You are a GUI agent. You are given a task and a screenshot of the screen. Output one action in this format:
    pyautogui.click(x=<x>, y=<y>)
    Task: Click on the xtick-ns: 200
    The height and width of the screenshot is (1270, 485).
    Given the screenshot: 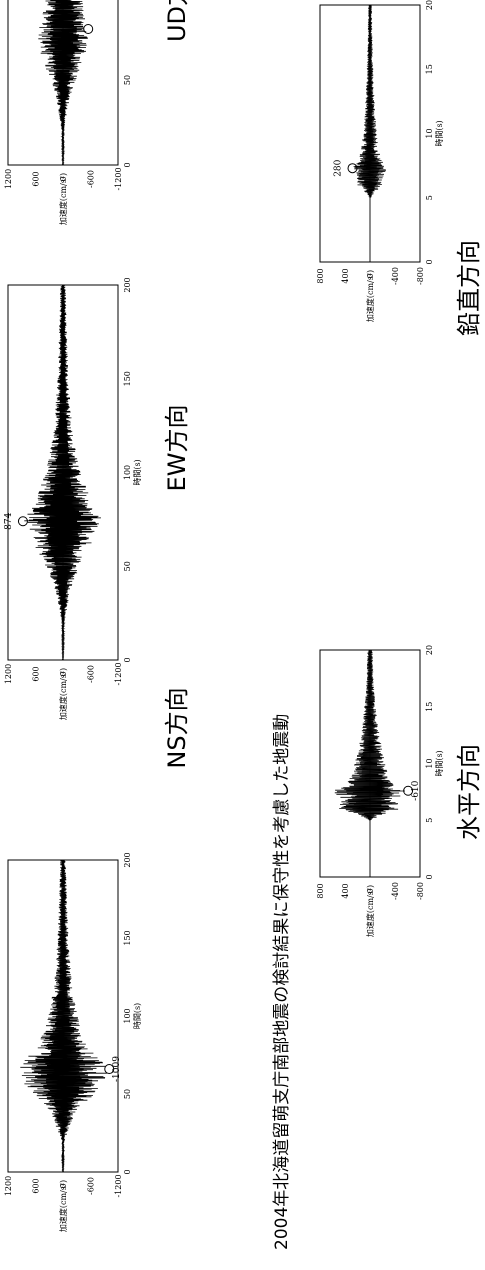 What is the action you would take?
    pyautogui.click(x=127, y=859)
    